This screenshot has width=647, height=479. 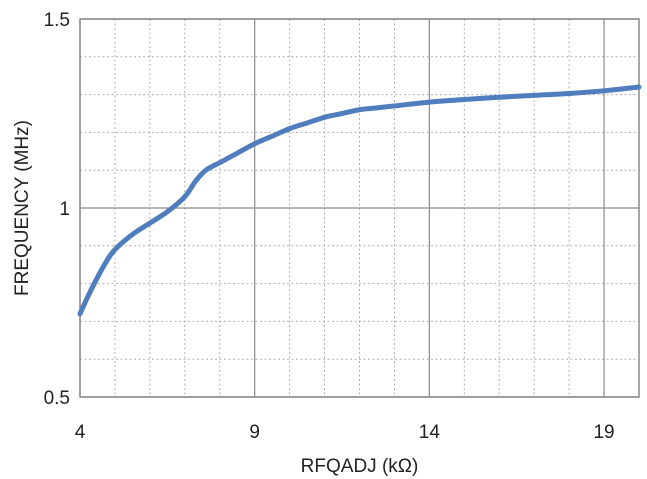 I want to click on x-axis-title: RFQADJ (kΩ), so click(x=360, y=466).